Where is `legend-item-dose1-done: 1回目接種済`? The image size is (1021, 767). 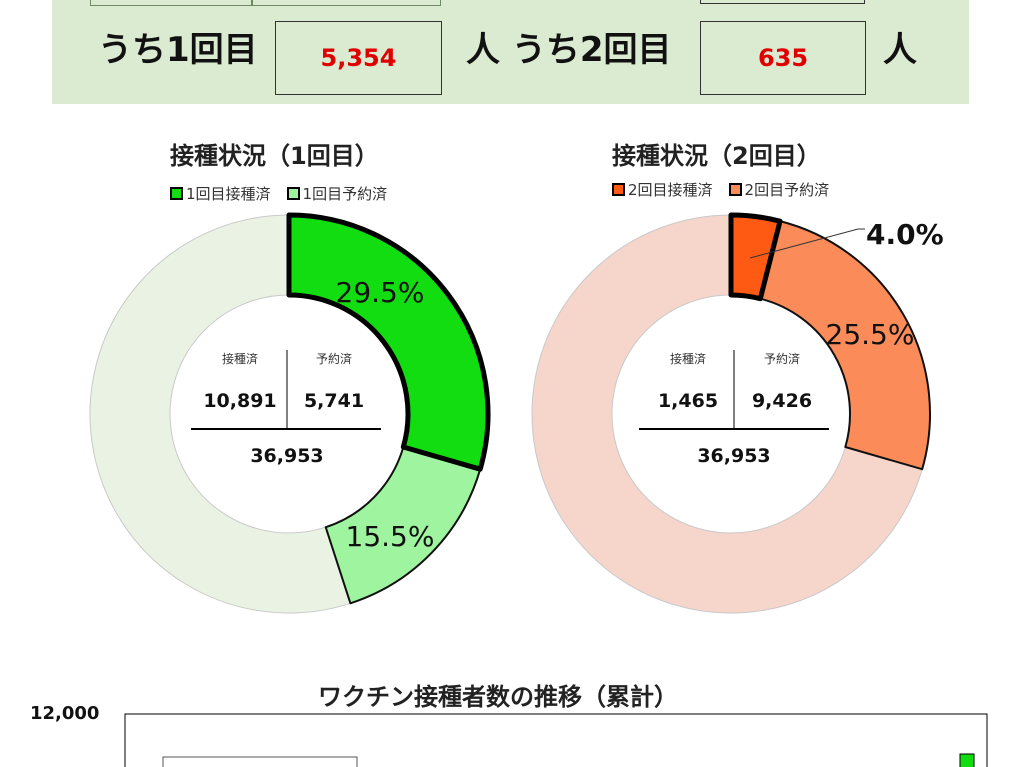
legend-item-dose1-done: 1回目接種済 is located at coordinates (220, 193).